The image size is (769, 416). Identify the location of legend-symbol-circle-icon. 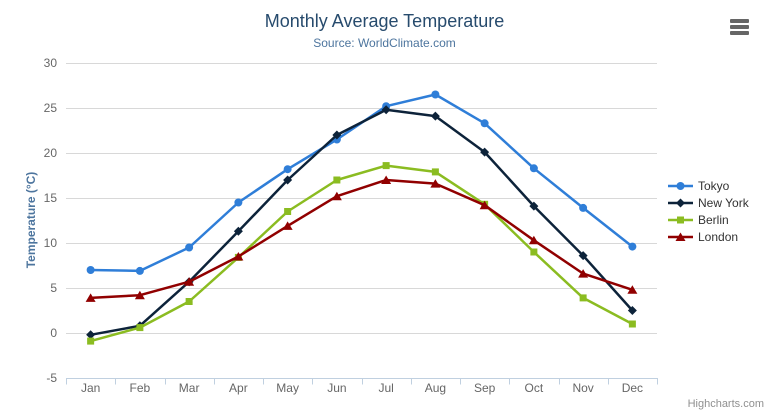
(680, 185).